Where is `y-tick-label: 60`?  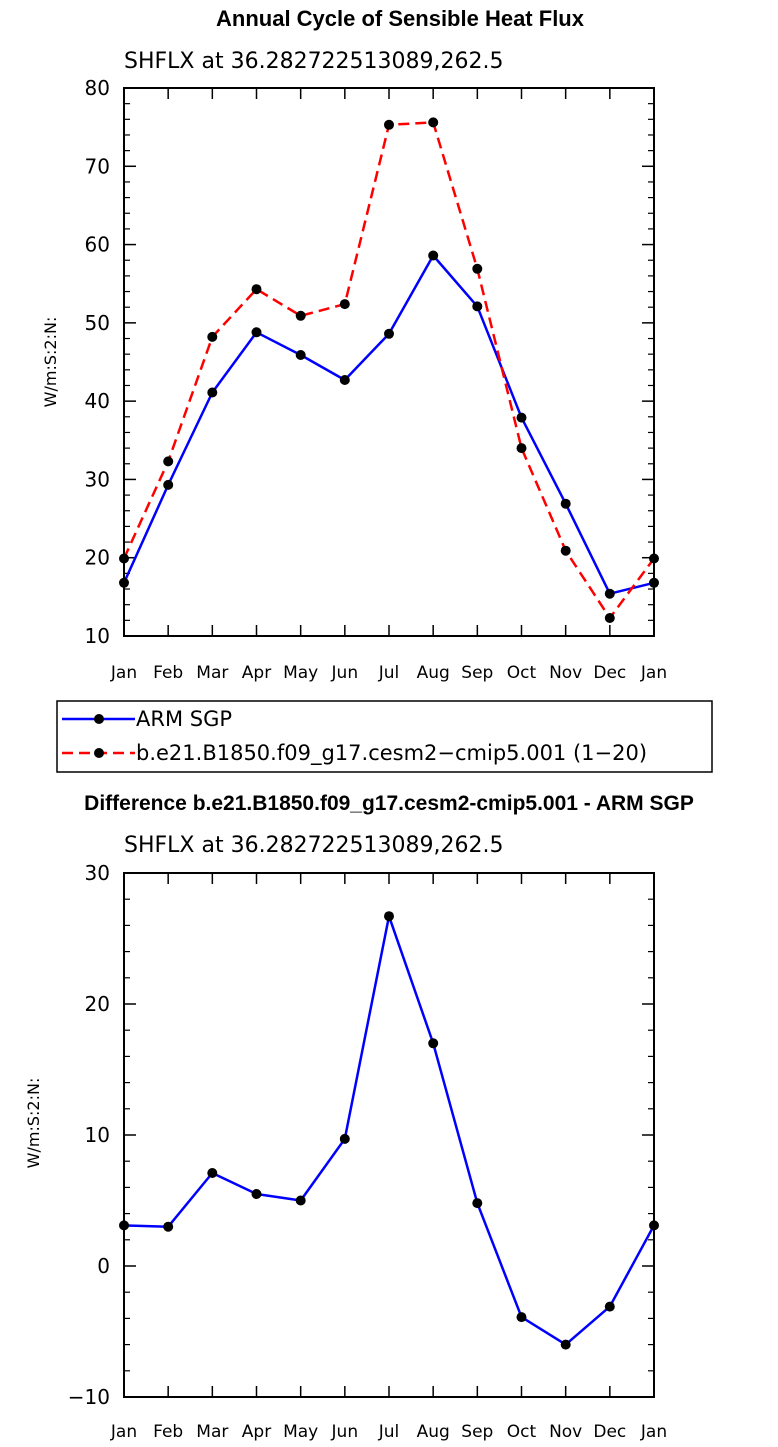 y-tick-label: 60 is located at coordinates (97, 245).